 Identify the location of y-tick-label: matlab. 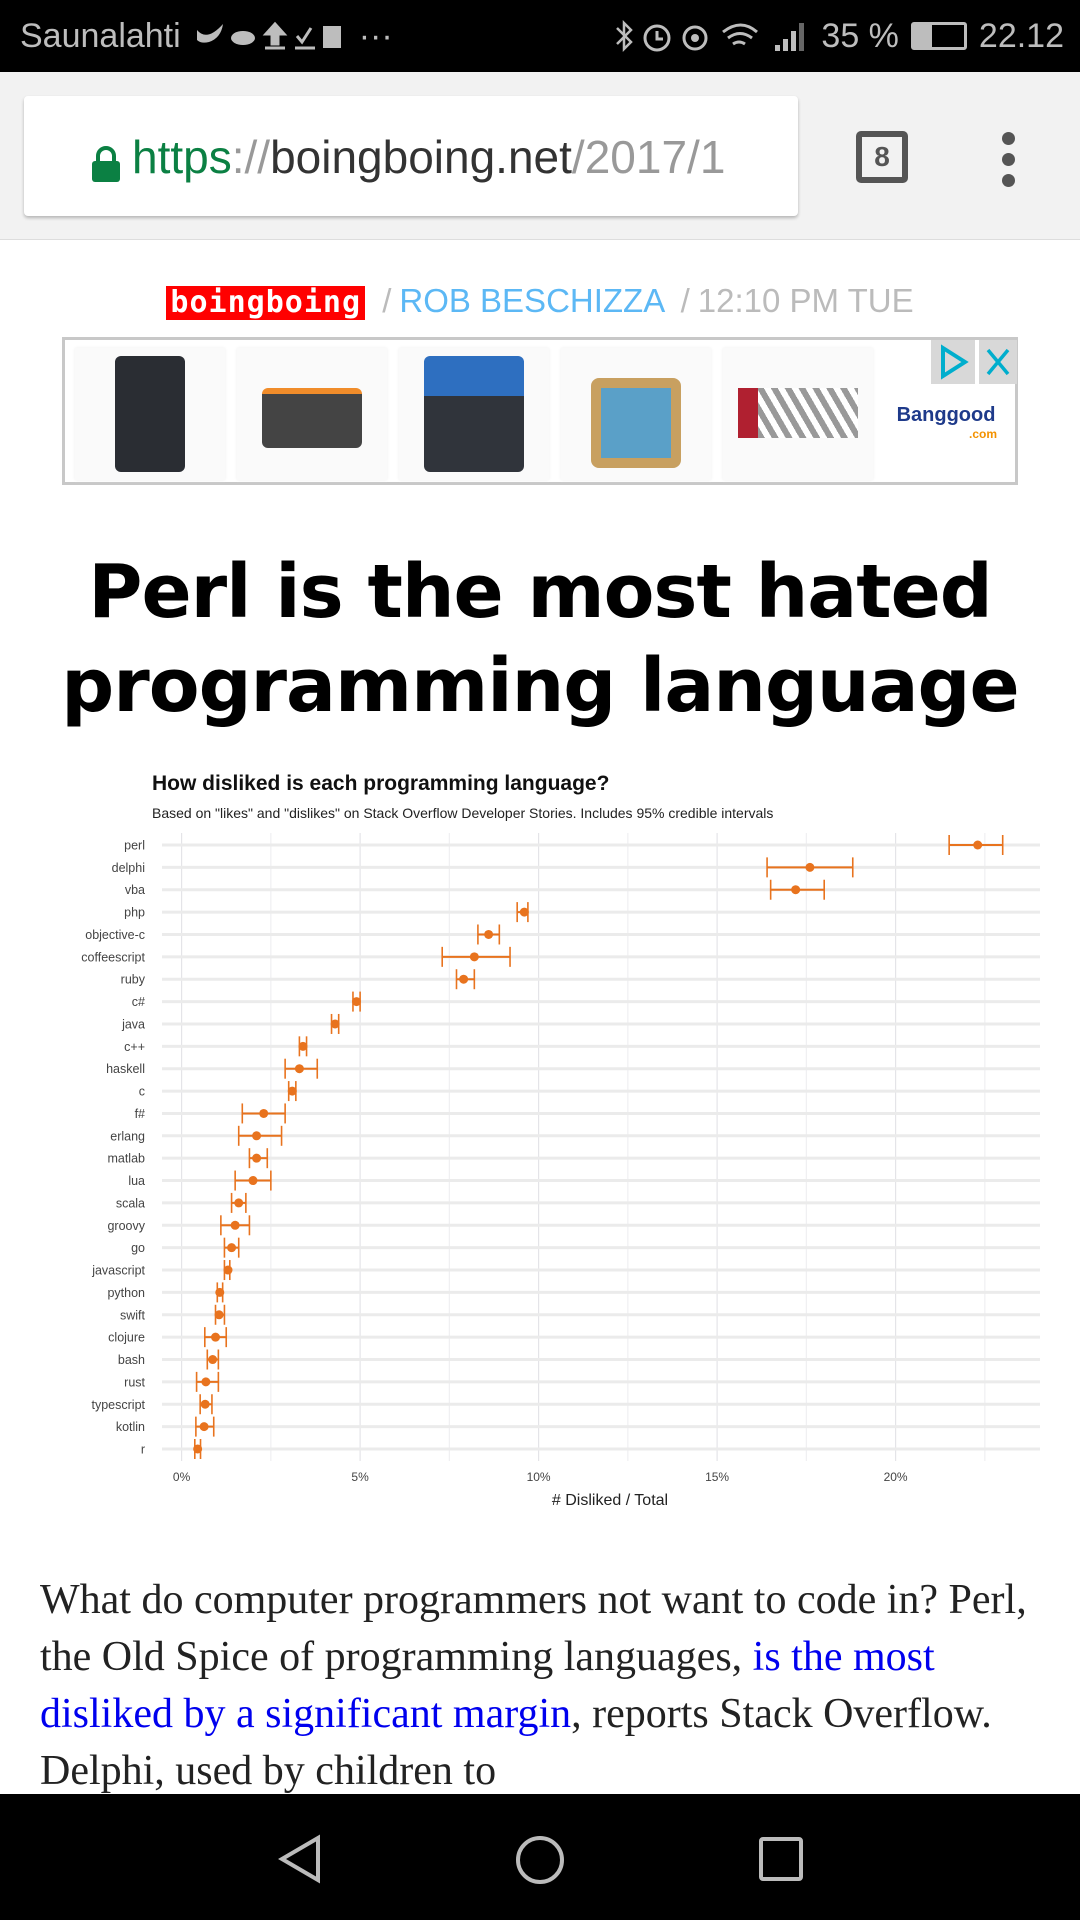
(126, 1159).